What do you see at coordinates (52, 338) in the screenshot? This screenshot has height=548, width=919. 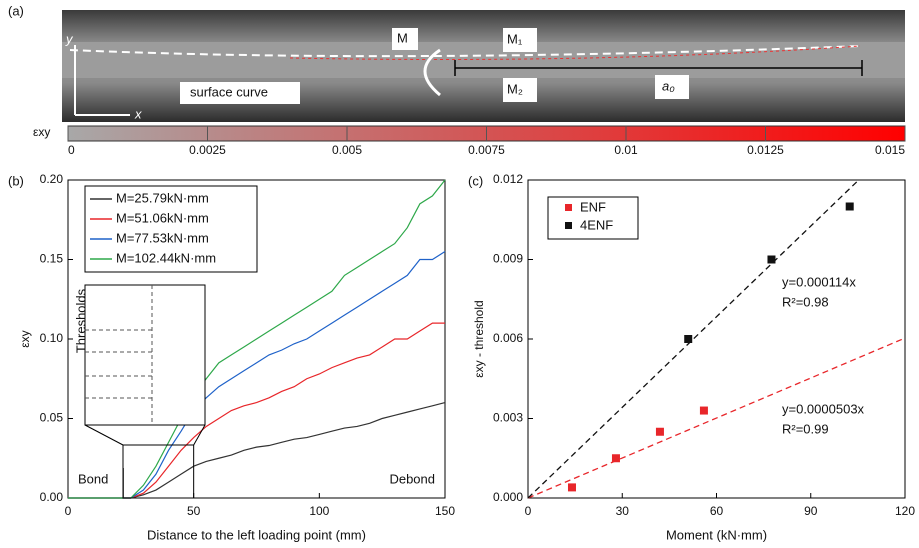 I see `y-tick-label: 0.10` at bounding box center [52, 338].